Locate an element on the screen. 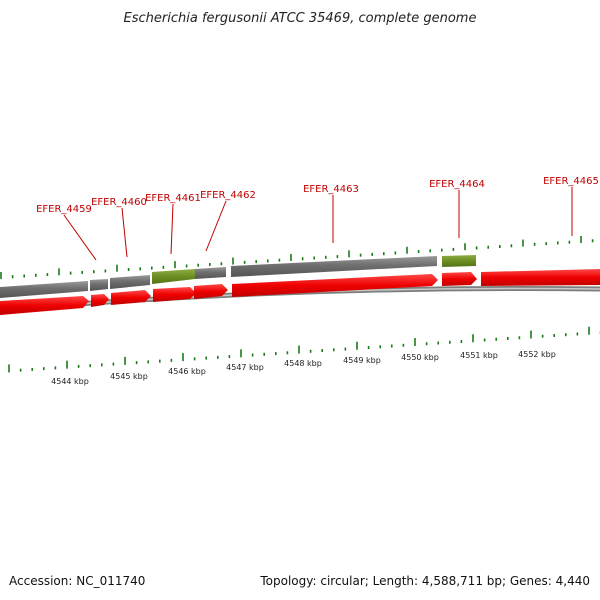 This screenshot has width=600, height=600. outer-tick-track is located at coordinates (297, 257).